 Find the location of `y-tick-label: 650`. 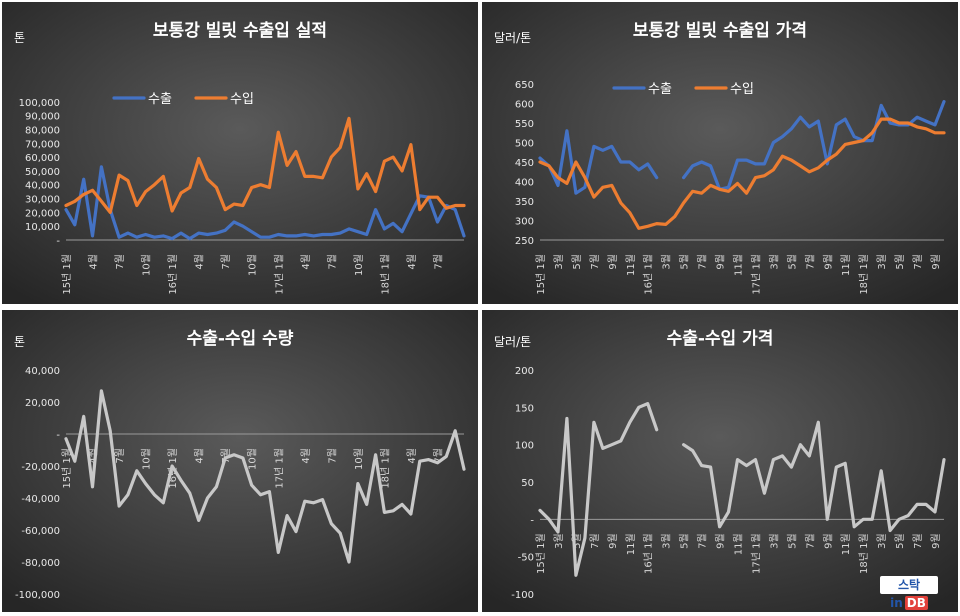

y-tick-label: 650 is located at coordinates (524, 85).